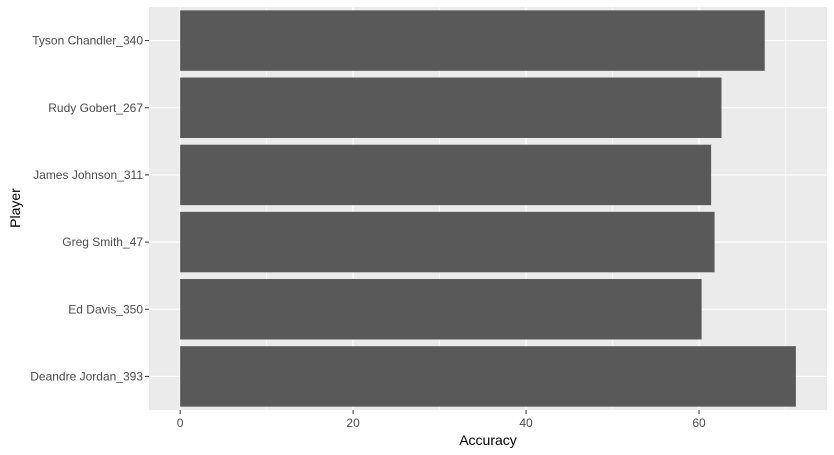  Describe the element at coordinates (87, 41) in the screenshot. I see `y-tick-label: Tyson Chandler_340` at that location.